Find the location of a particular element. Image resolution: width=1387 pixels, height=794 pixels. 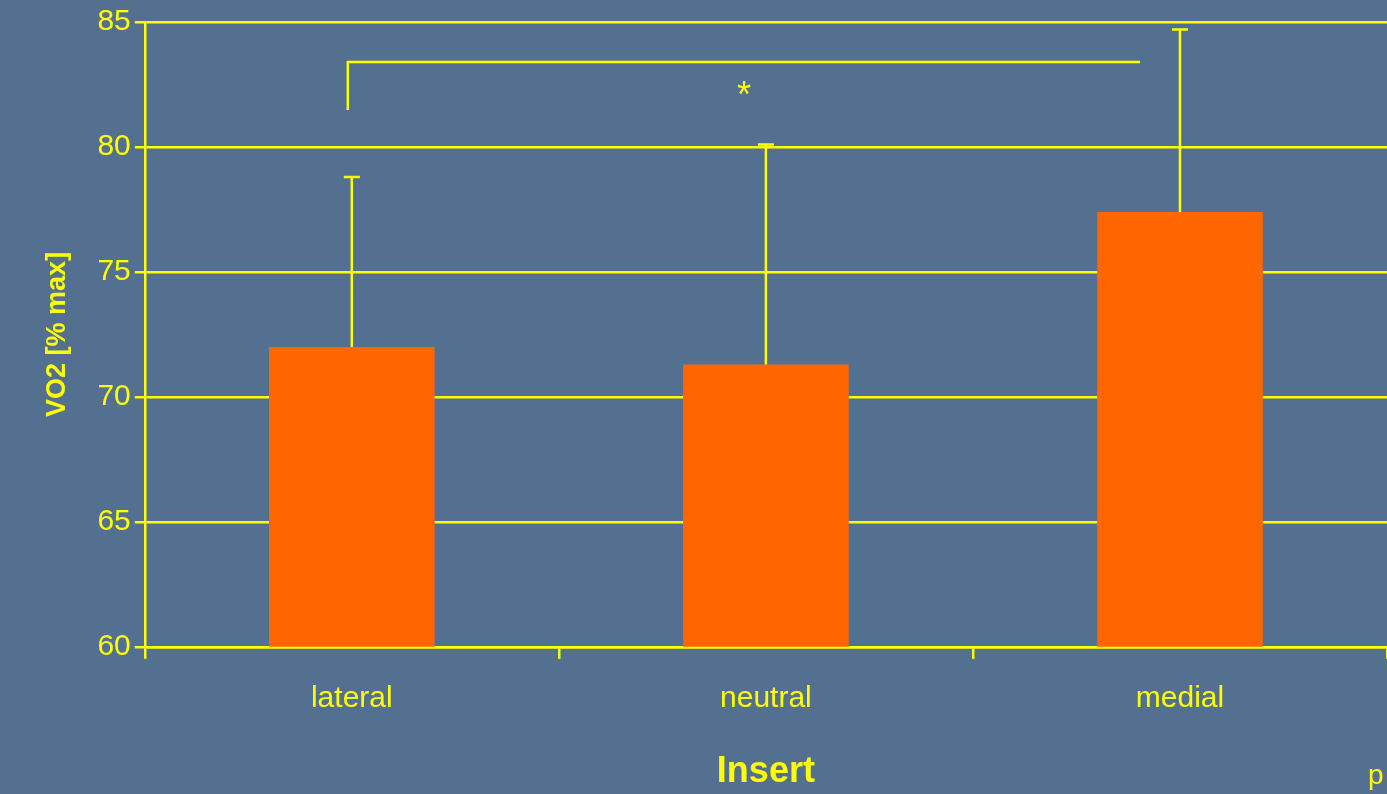

text: p is located at coordinates (1376, 774).